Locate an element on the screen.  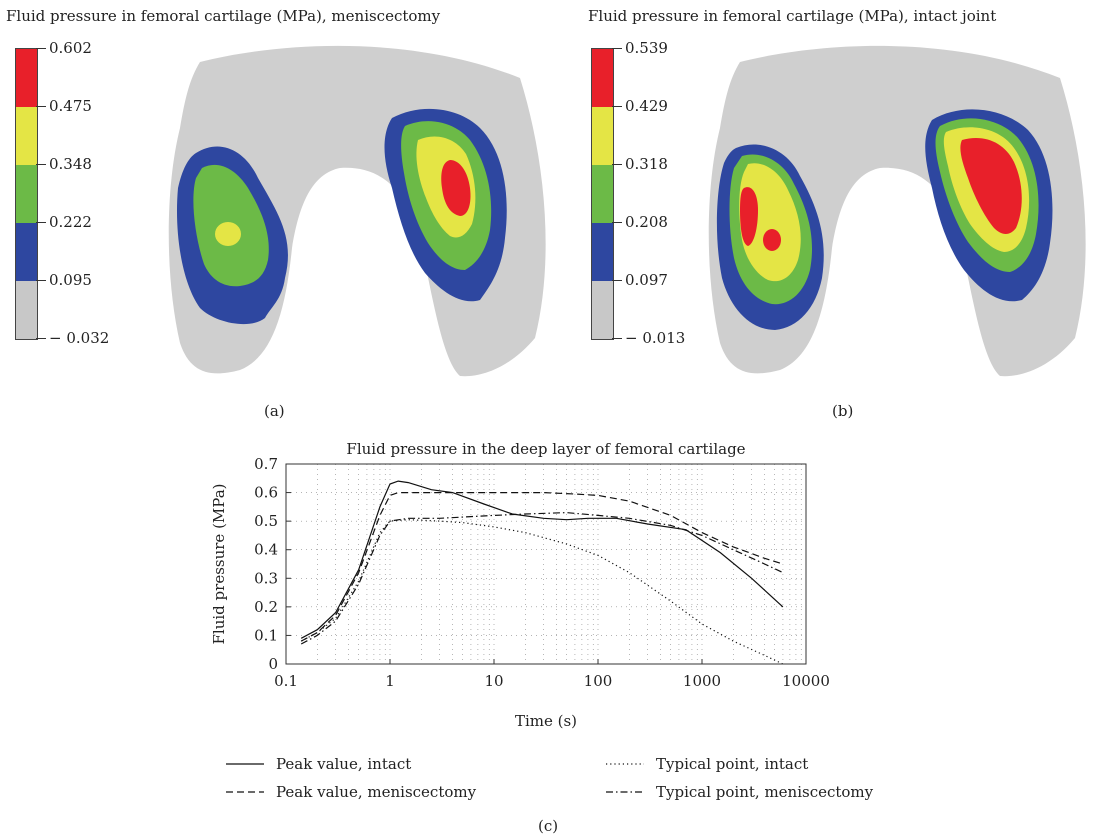
x-tick-label: 100 is located at coordinates (598, 681).